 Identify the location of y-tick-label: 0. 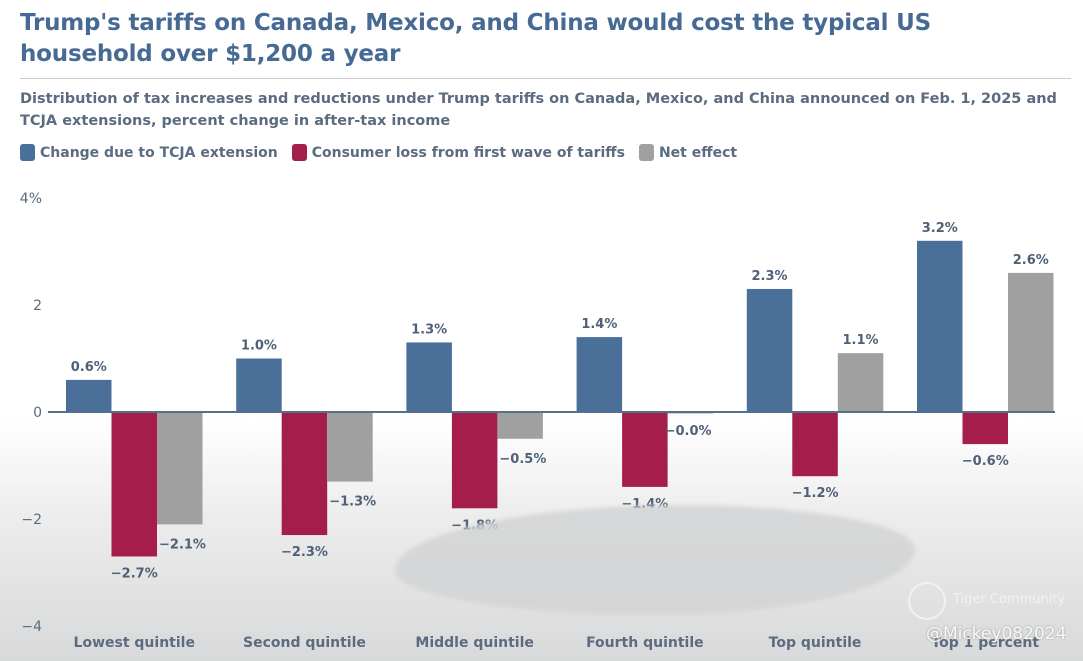
(37, 413).